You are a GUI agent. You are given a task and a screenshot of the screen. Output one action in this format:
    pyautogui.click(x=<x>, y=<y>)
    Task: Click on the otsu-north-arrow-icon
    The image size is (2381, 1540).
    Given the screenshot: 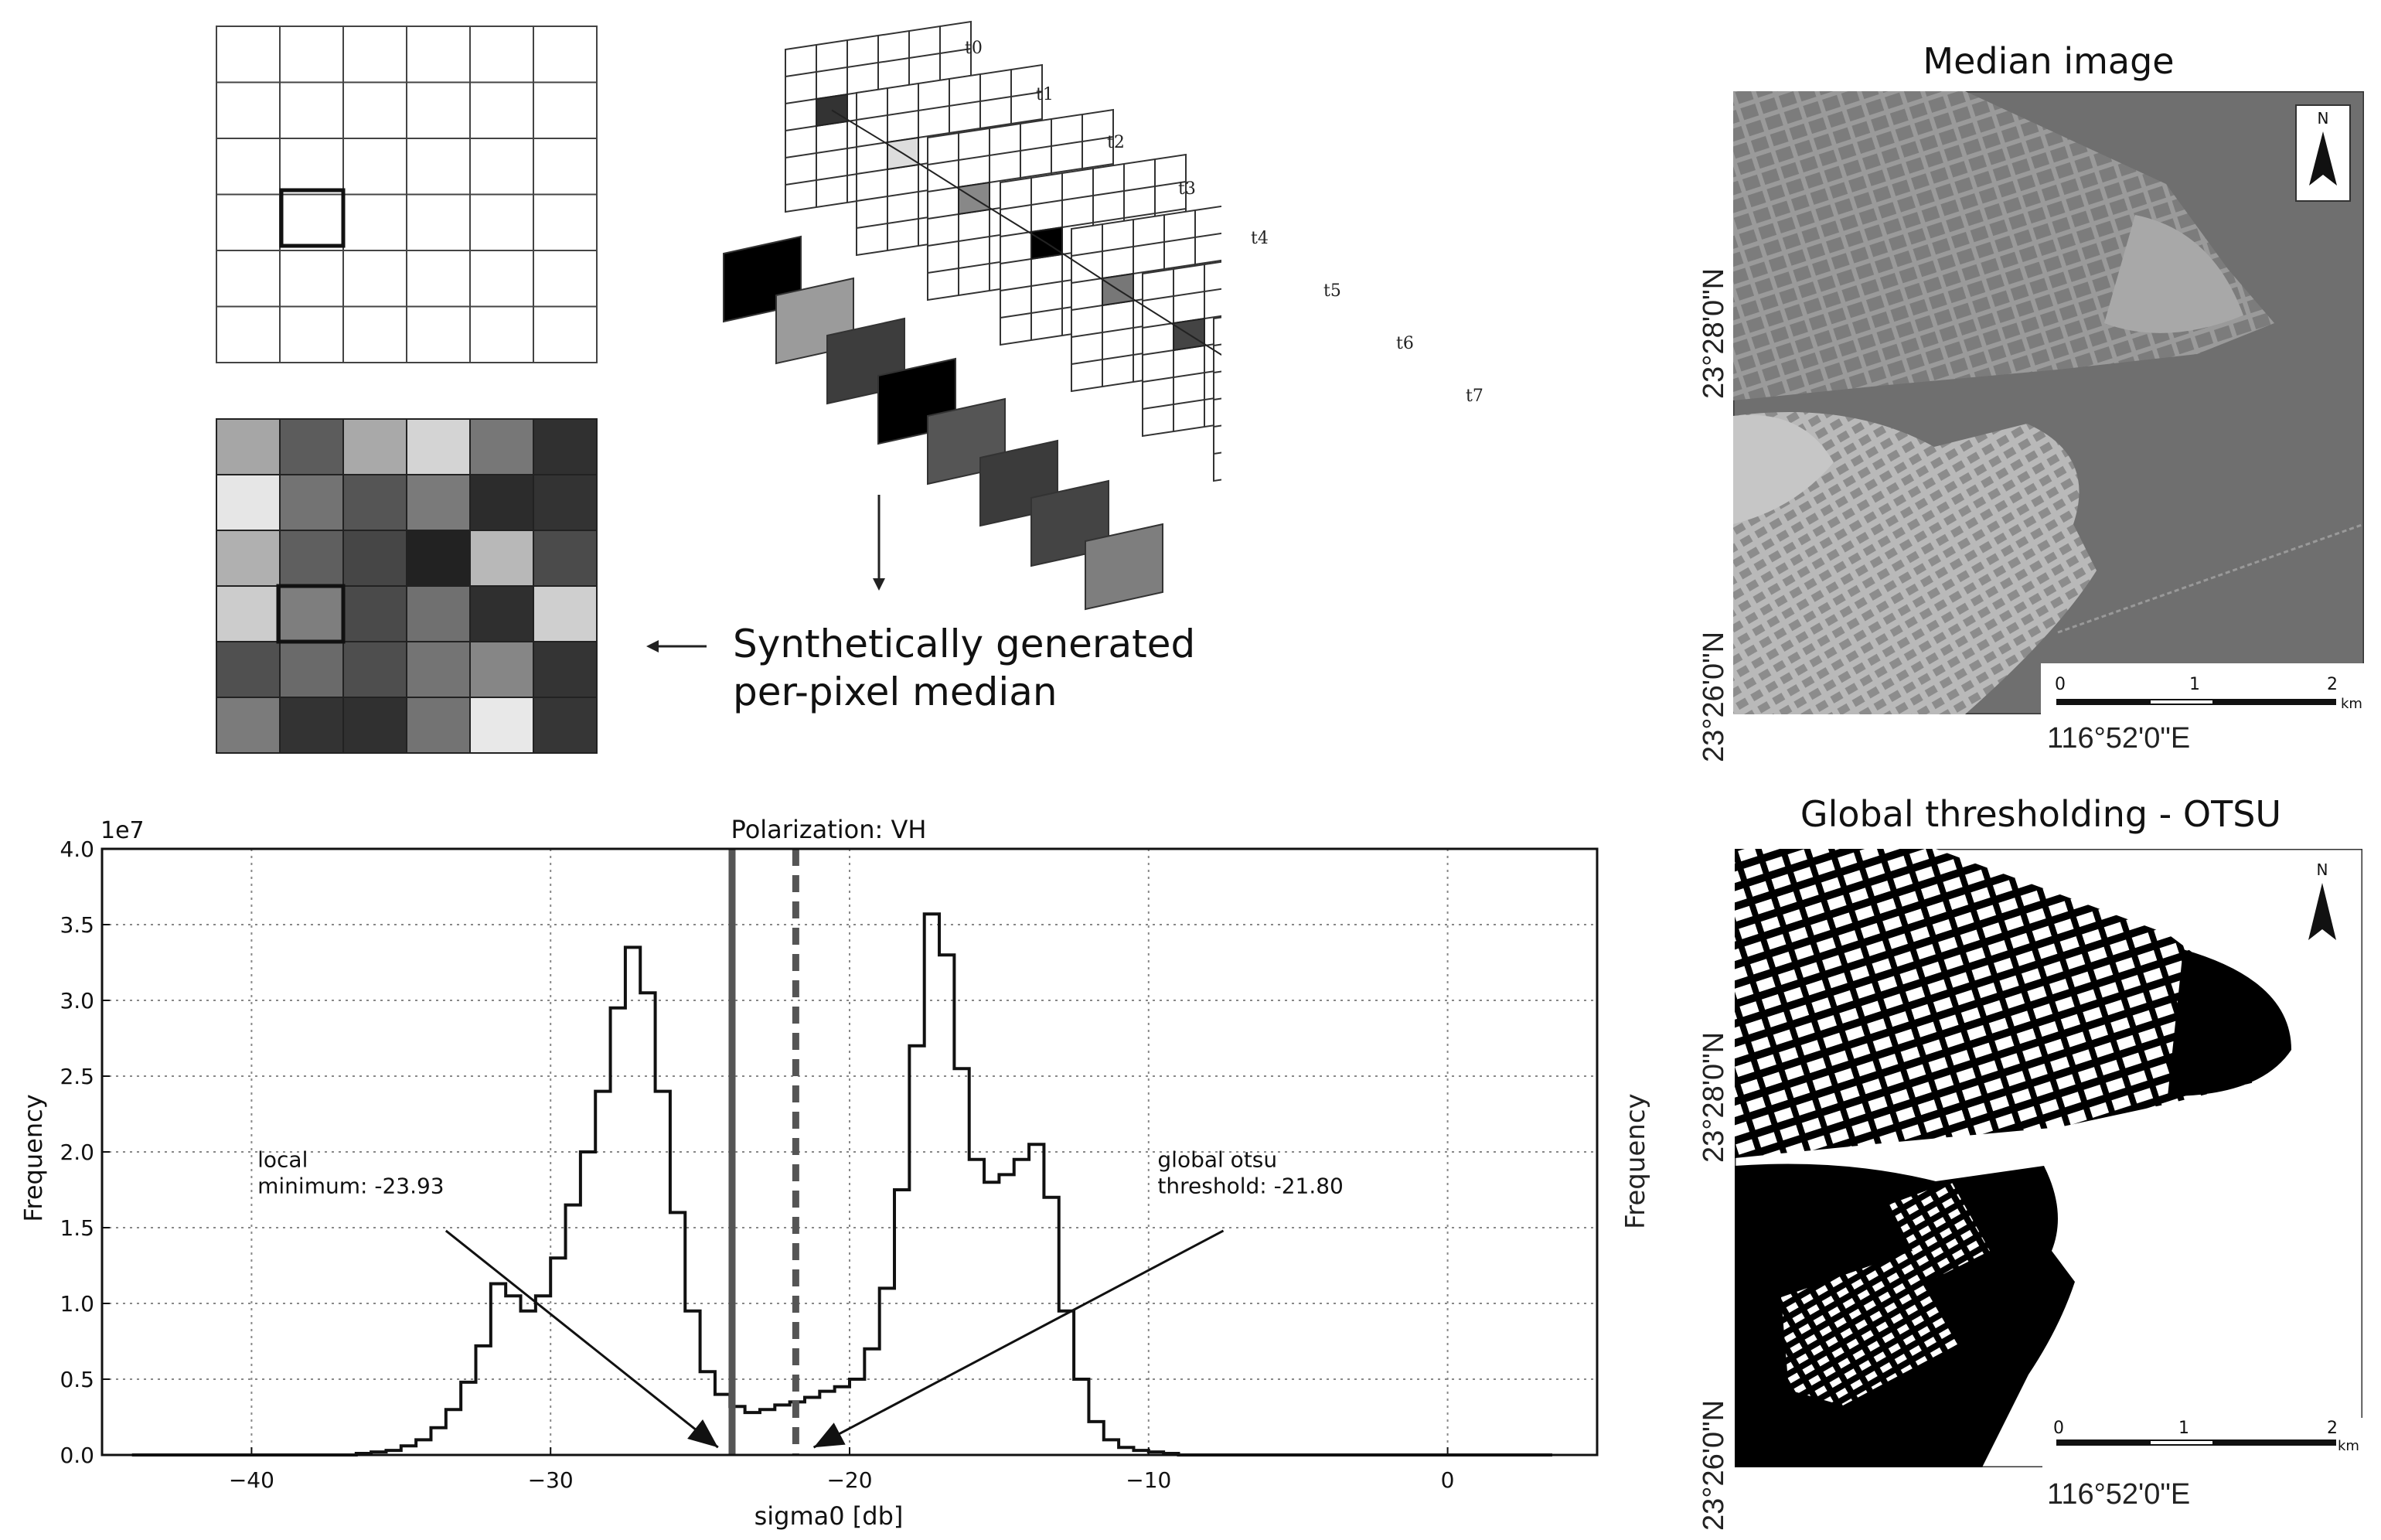 What is the action you would take?
    pyautogui.click(x=2322, y=911)
    